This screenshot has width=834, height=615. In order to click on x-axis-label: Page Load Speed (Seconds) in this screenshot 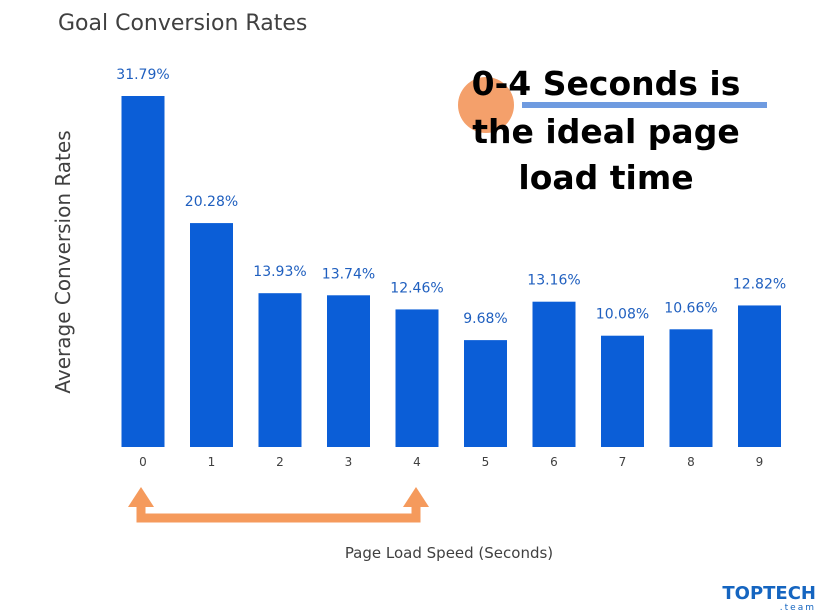, I will do `click(449, 553)`.